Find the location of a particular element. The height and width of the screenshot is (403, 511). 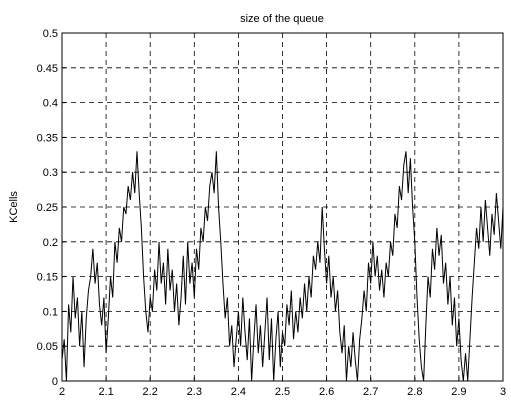

y-tick-label: 0.35 is located at coordinates (47, 138).